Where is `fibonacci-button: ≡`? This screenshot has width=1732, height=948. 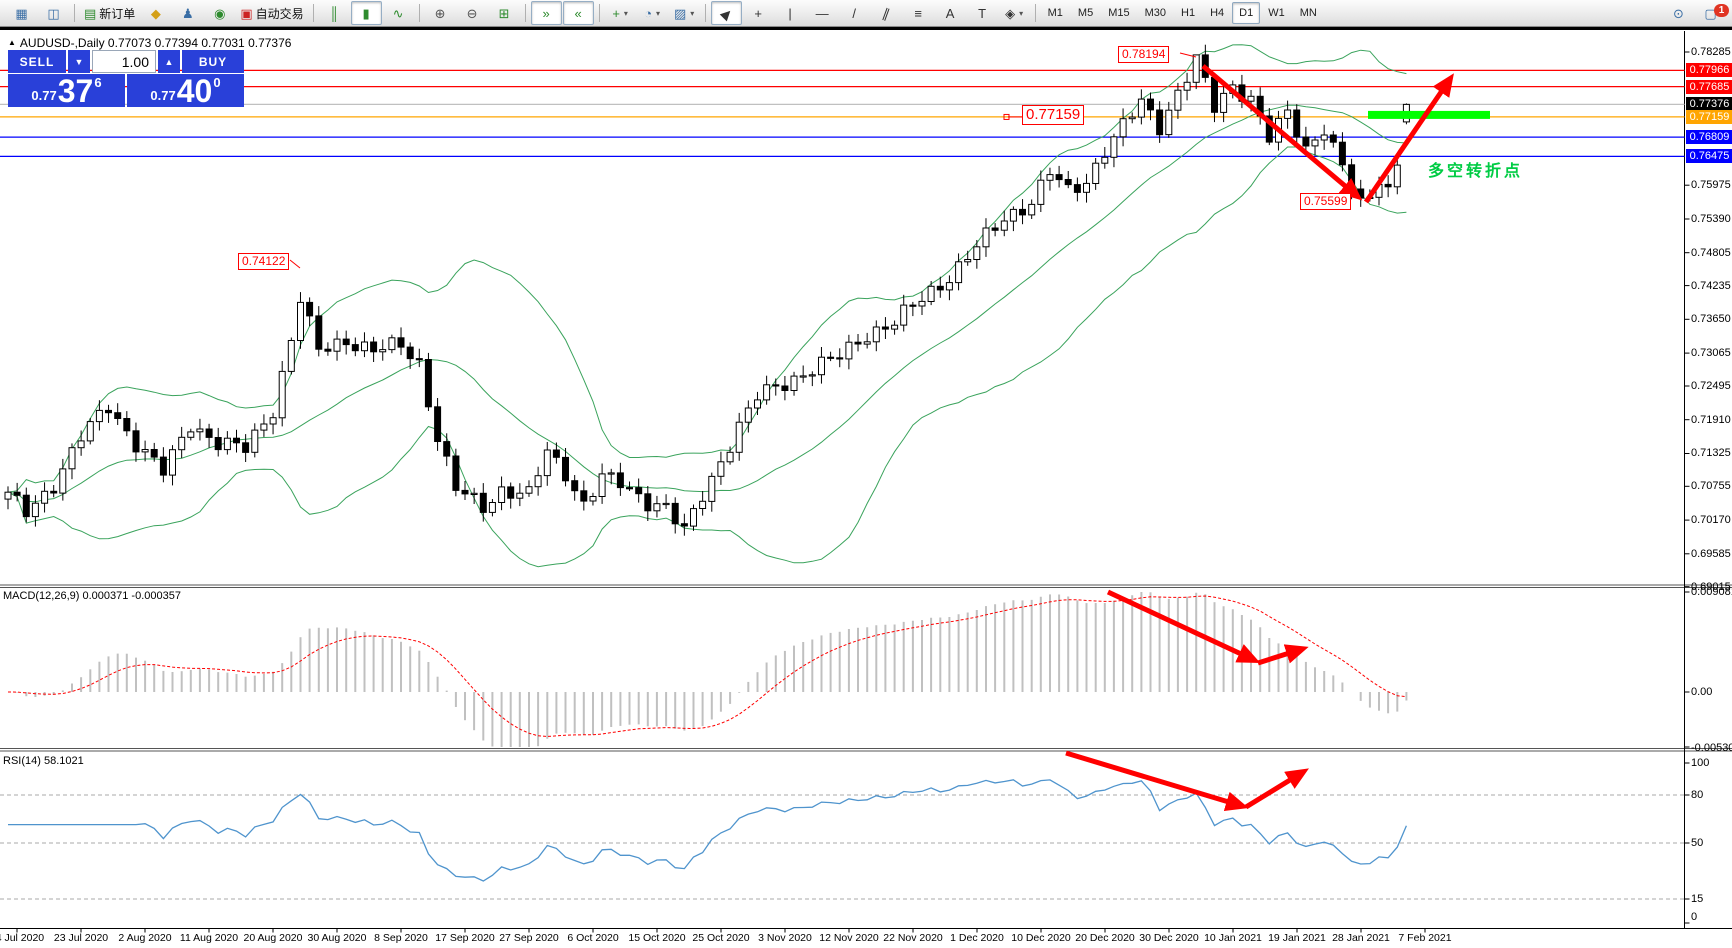 fibonacci-button: ≡ is located at coordinates (918, 13).